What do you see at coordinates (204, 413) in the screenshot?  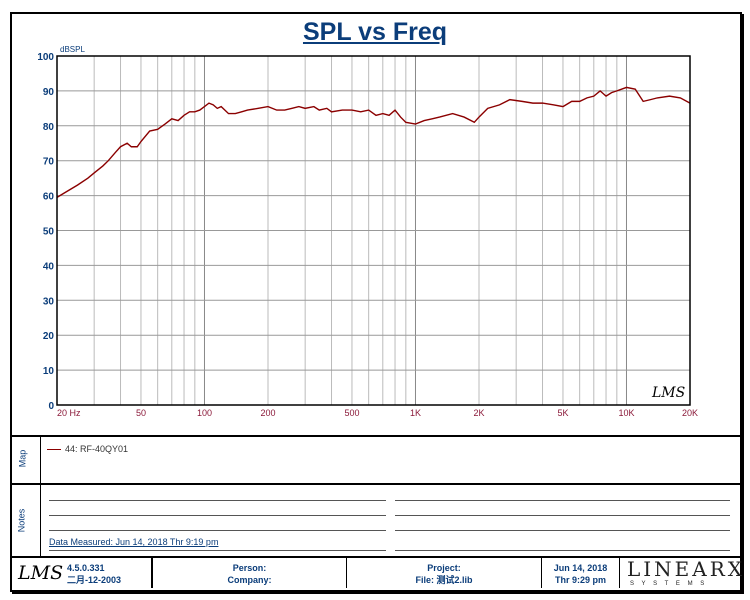 I see `x-tick-label: 100` at bounding box center [204, 413].